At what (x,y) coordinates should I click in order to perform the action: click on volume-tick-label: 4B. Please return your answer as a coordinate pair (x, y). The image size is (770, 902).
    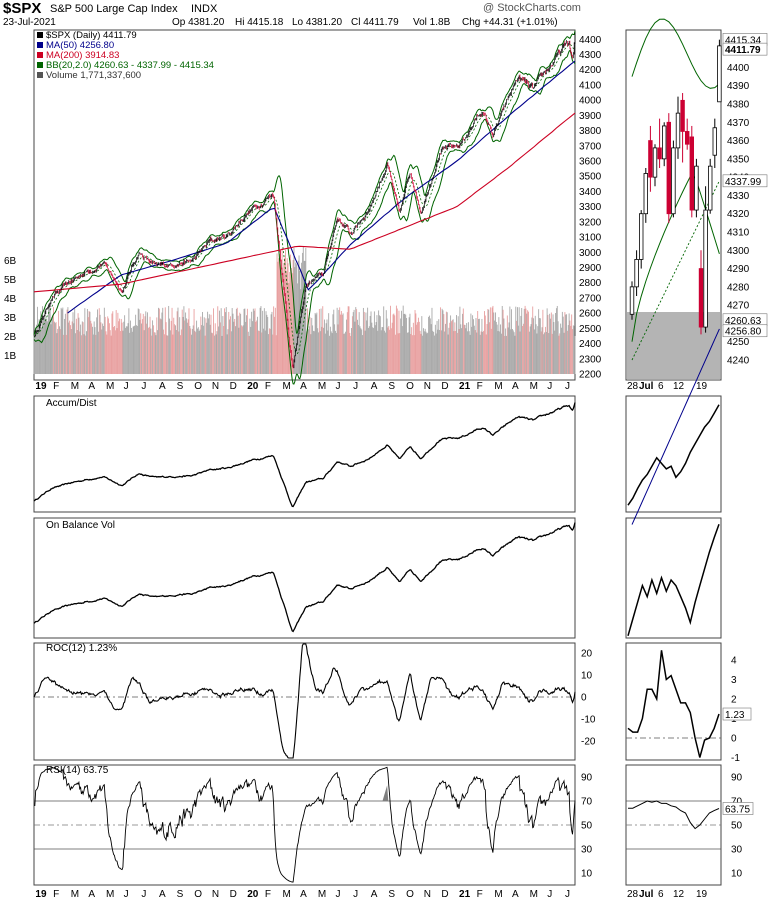
    Looking at the image, I should click on (10, 299).